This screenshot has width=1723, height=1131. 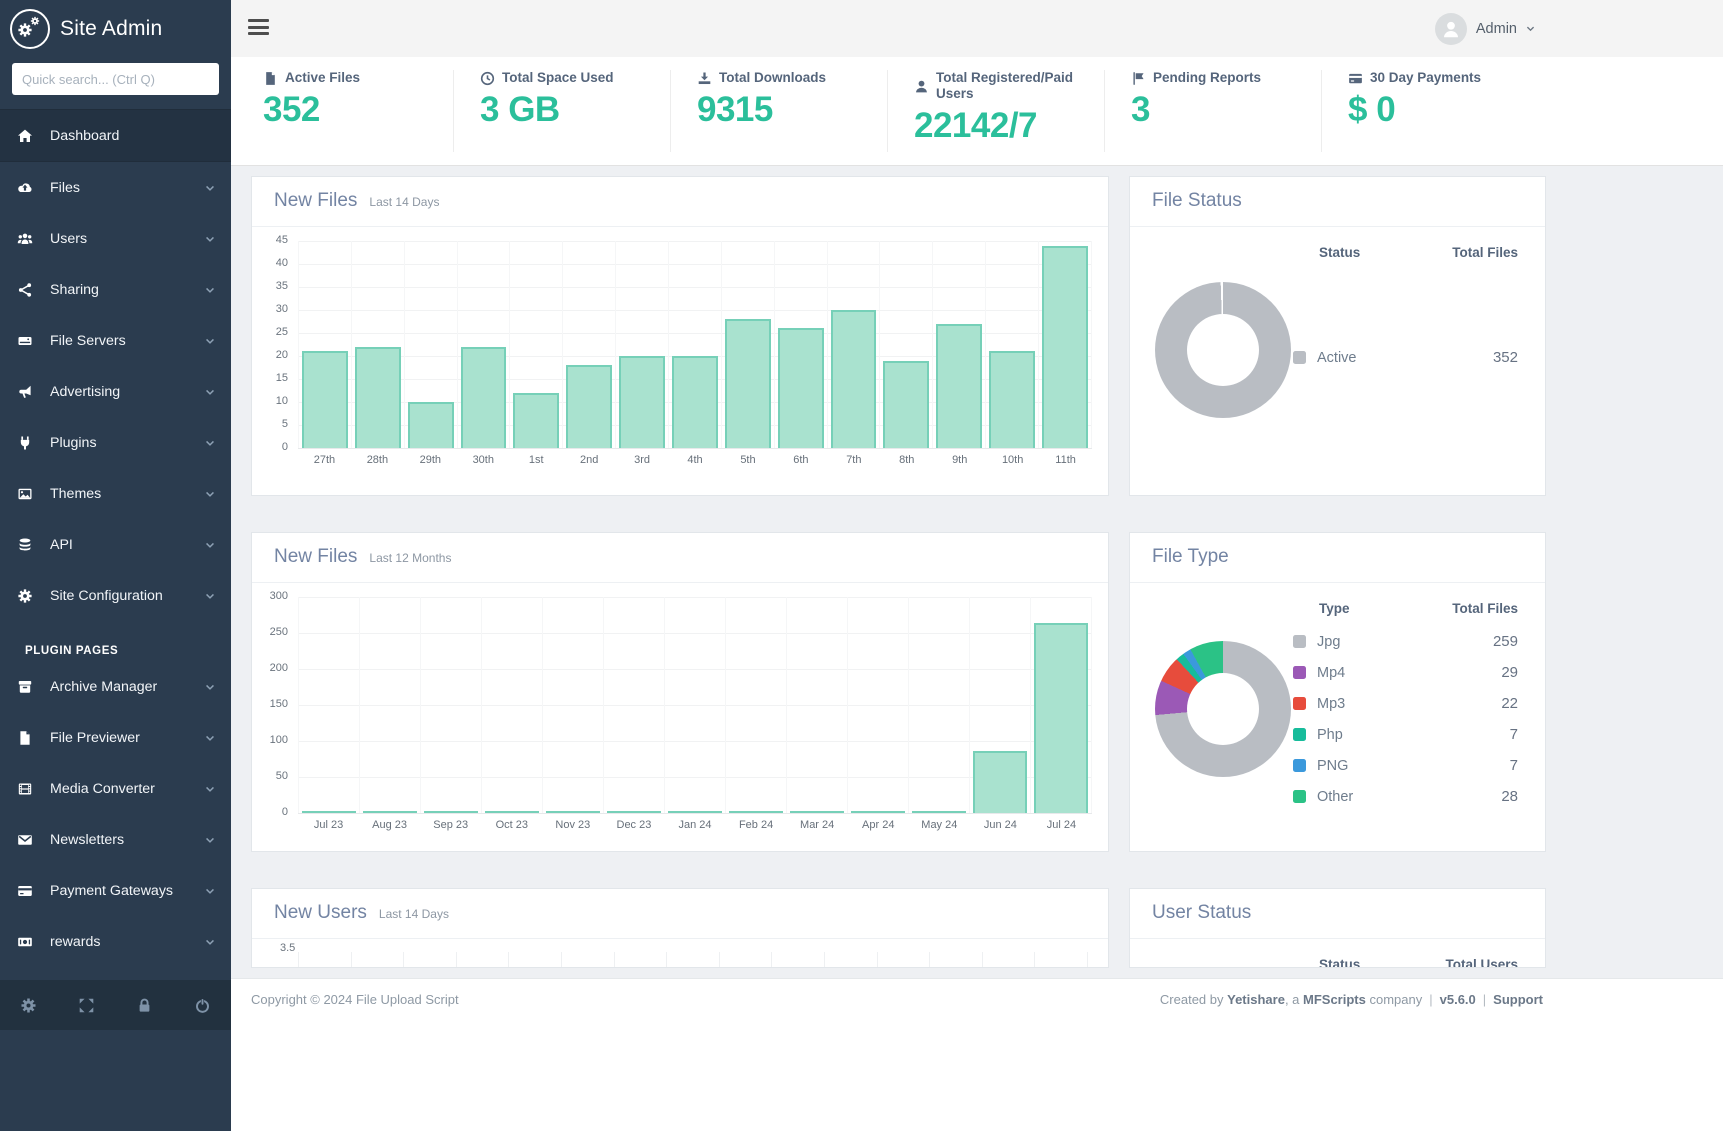 I want to click on stat-label: Total Space Used, so click(x=558, y=77).